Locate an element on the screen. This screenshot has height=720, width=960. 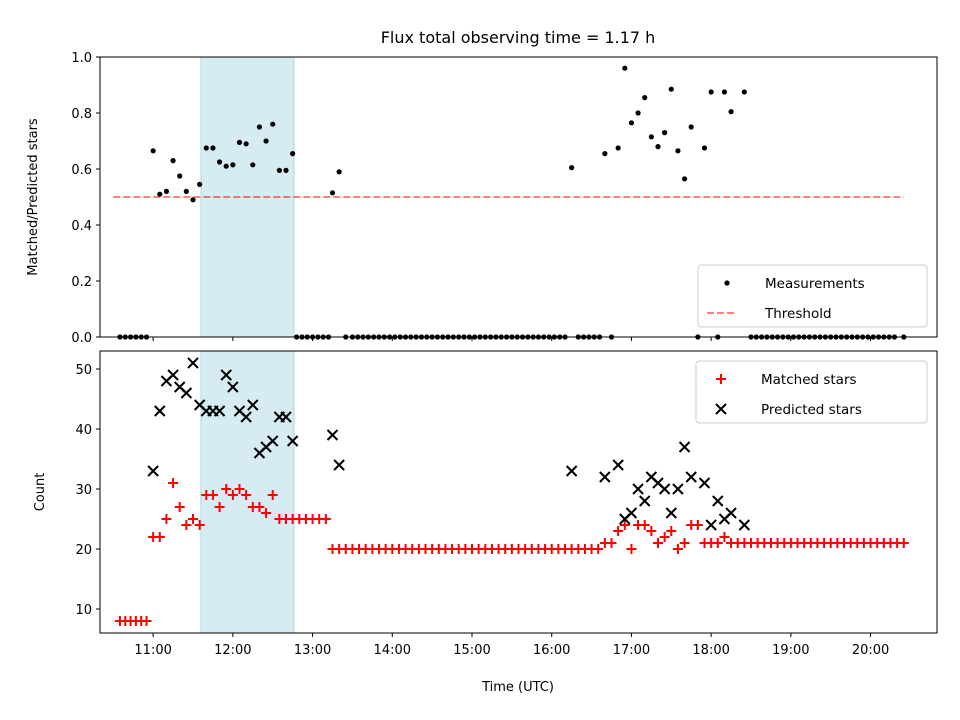
bottom-y-tick-label-2: 30 is located at coordinates (83, 490).